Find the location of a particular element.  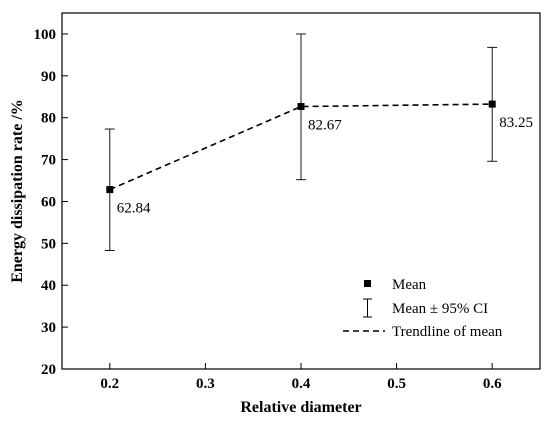

data-label: 62.84 is located at coordinates (134, 209).